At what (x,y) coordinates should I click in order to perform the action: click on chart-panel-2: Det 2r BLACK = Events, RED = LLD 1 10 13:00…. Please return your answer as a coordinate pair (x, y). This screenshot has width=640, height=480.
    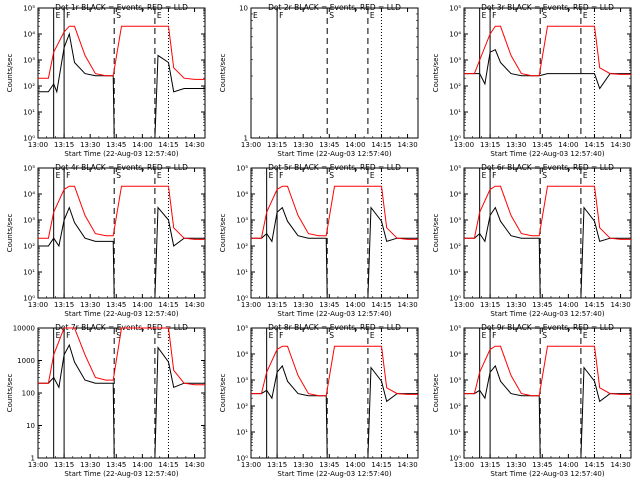
    Looking at the image, I should click on (319, 80).